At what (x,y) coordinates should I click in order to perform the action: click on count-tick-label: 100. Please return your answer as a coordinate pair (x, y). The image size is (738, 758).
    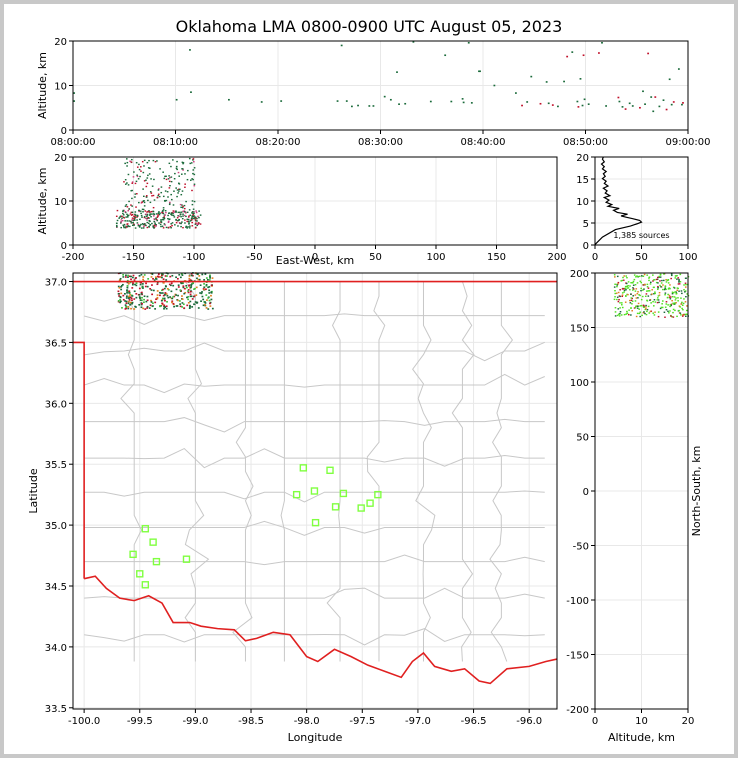
    Looking at the image, I should click on (687, 257).